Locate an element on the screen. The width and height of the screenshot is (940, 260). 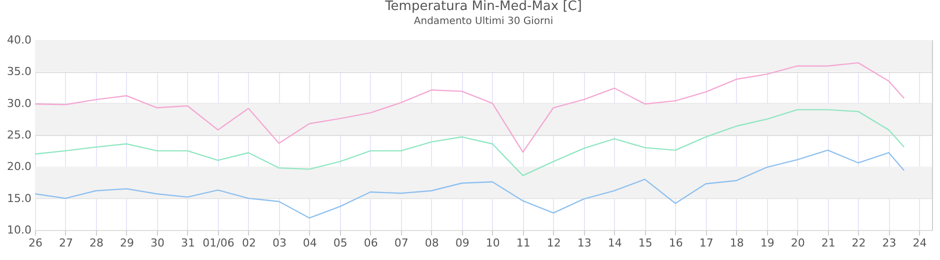
x-tick-label: 29 is located at coordinates (127, 243).